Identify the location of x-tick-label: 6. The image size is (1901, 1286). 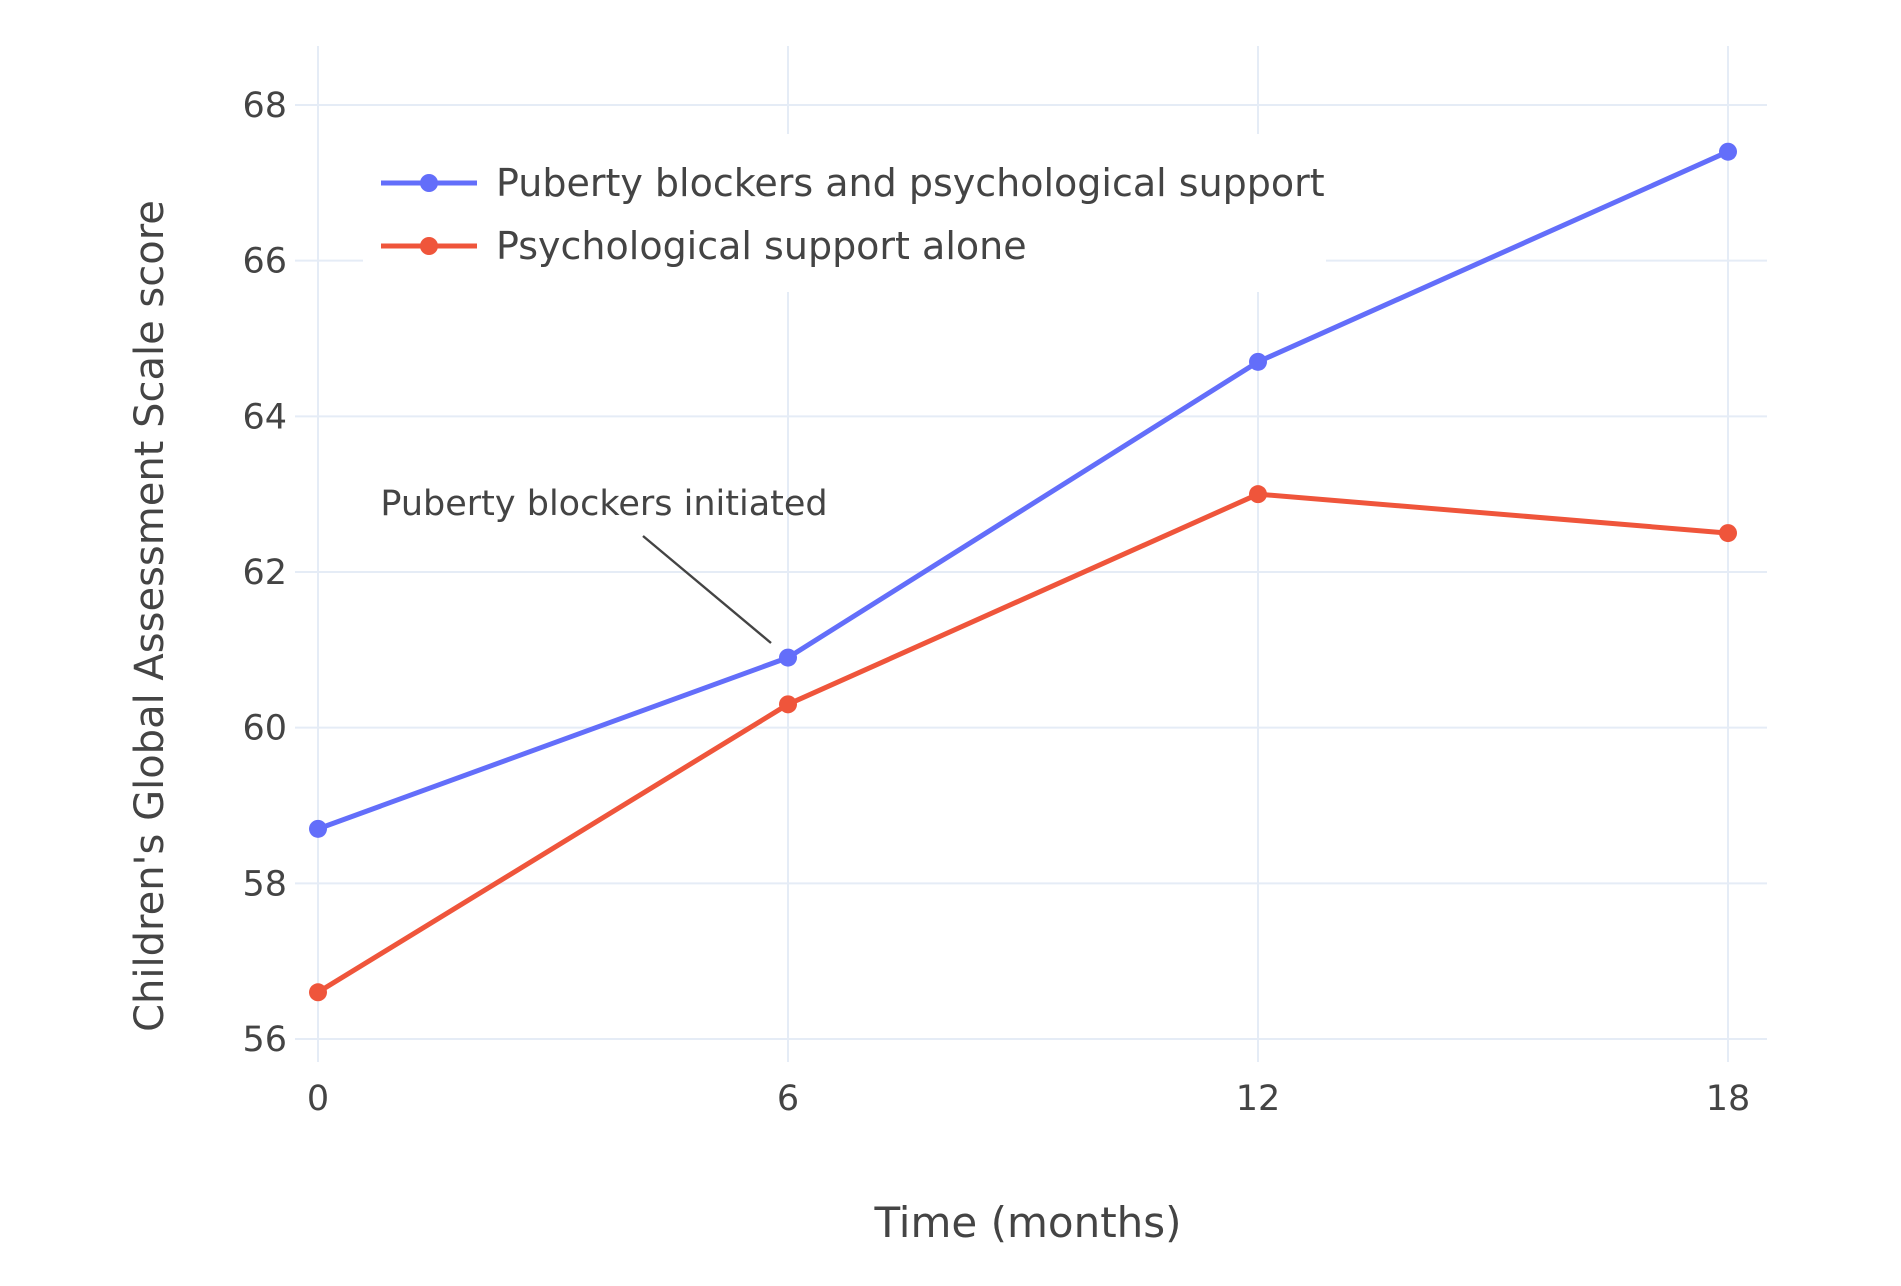
(788, 1099).